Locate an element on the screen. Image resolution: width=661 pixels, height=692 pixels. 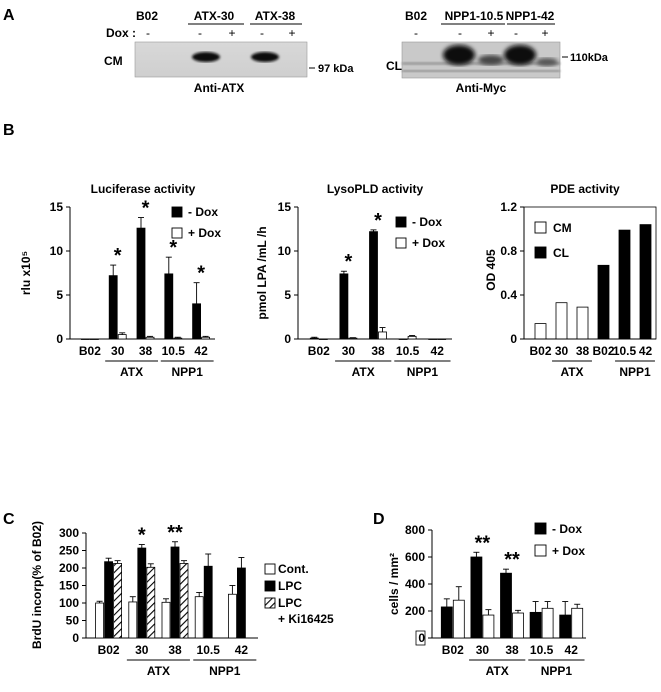
y-tick-label: 1.2 is located at coordinates (508, 207).